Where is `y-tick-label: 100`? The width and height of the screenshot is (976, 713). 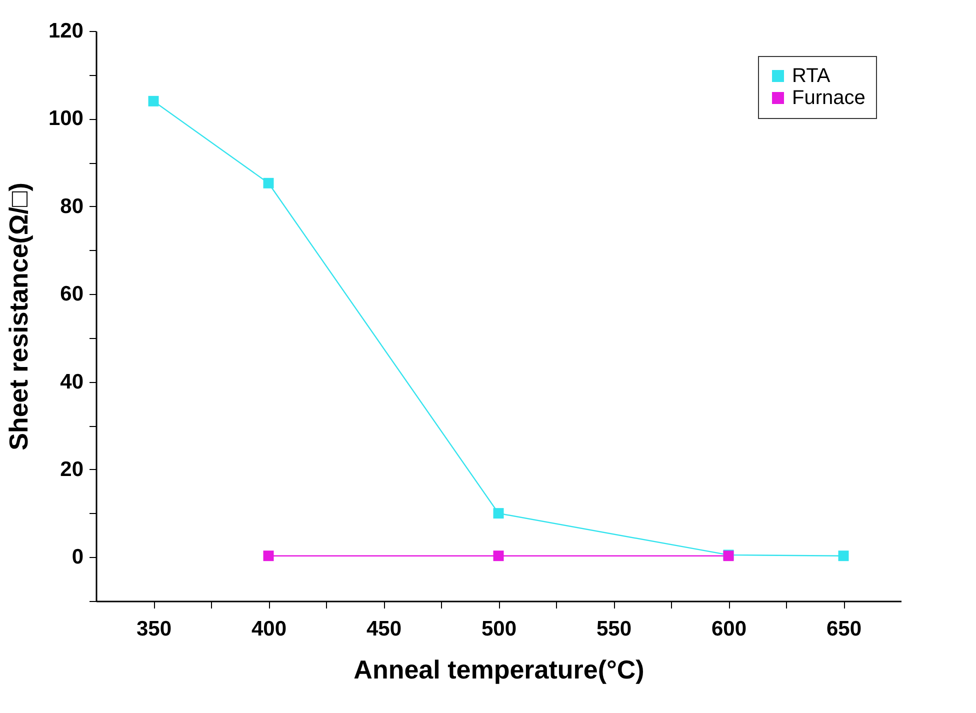
y-tick-label: 100 is located at coordinates (66, 118).